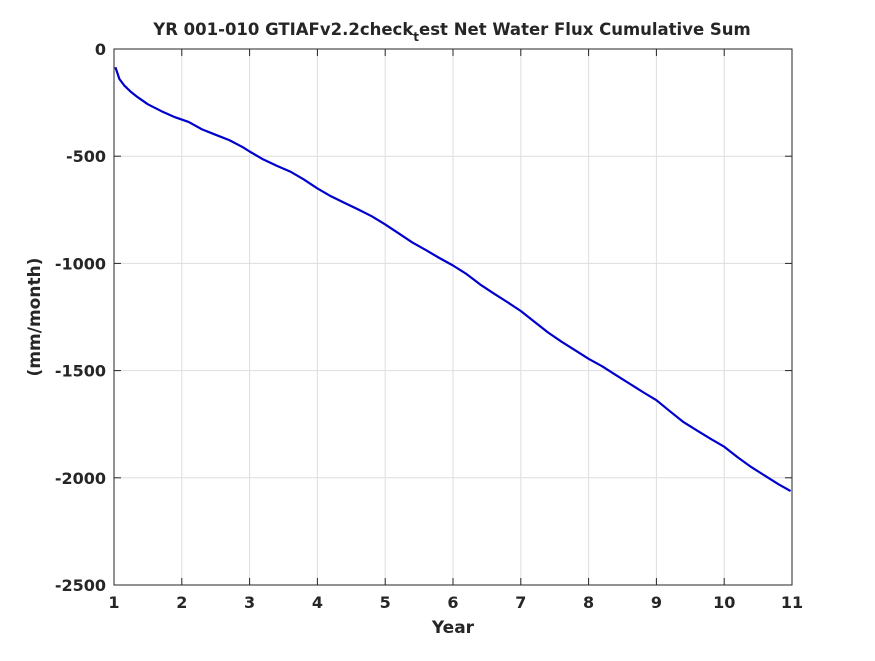 This screenshot has height=661, width=875. What do you see at coordinates (792, 602) in the screenshot?
I see `x-tick-label: 11` at bounding box center [792, 602].